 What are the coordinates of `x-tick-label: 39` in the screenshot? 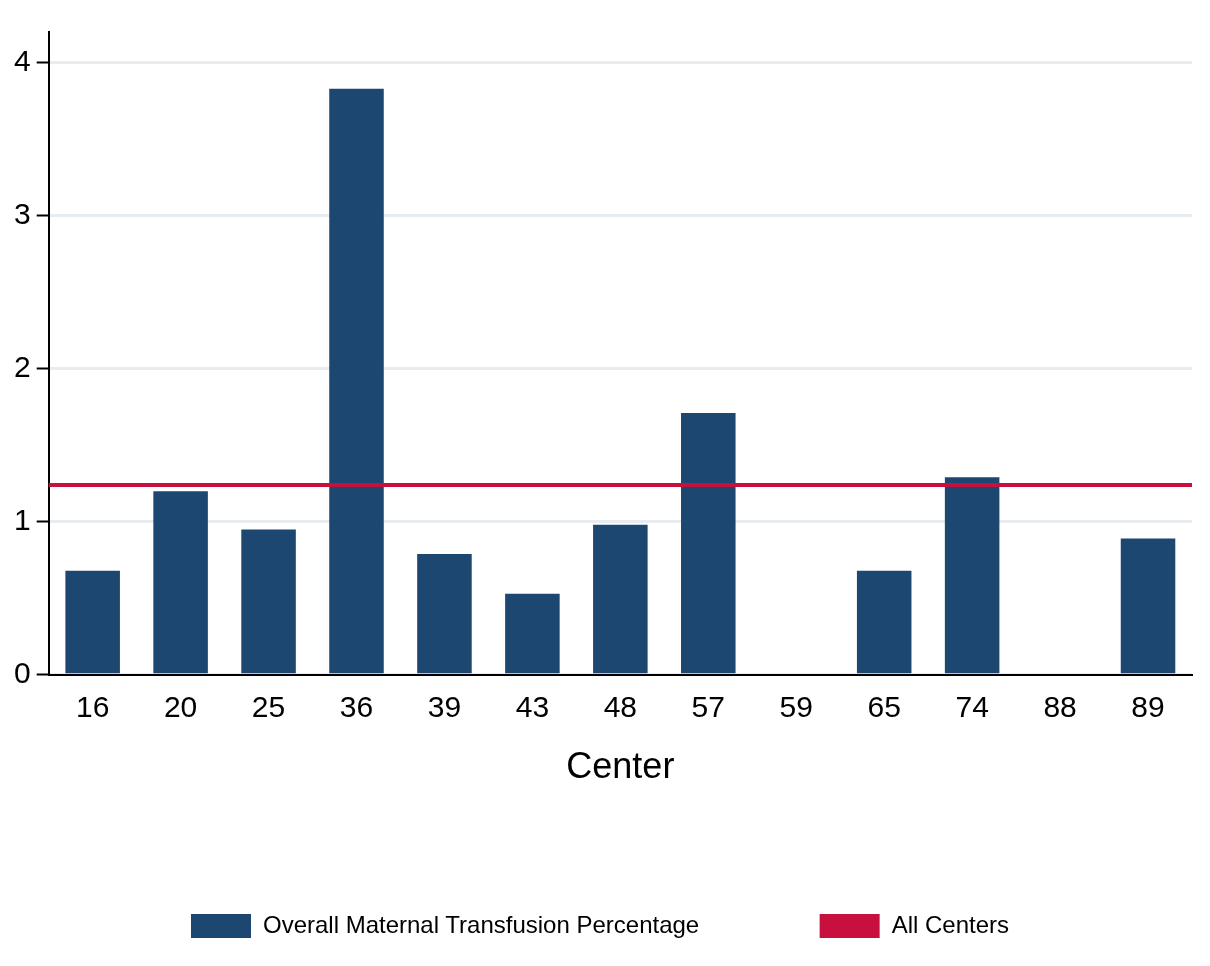 It's located at (444, 707).